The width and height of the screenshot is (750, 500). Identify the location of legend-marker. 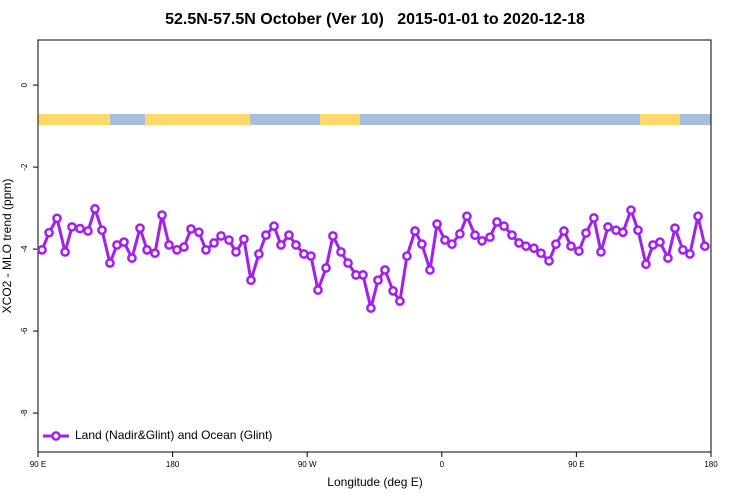
(56, 436).